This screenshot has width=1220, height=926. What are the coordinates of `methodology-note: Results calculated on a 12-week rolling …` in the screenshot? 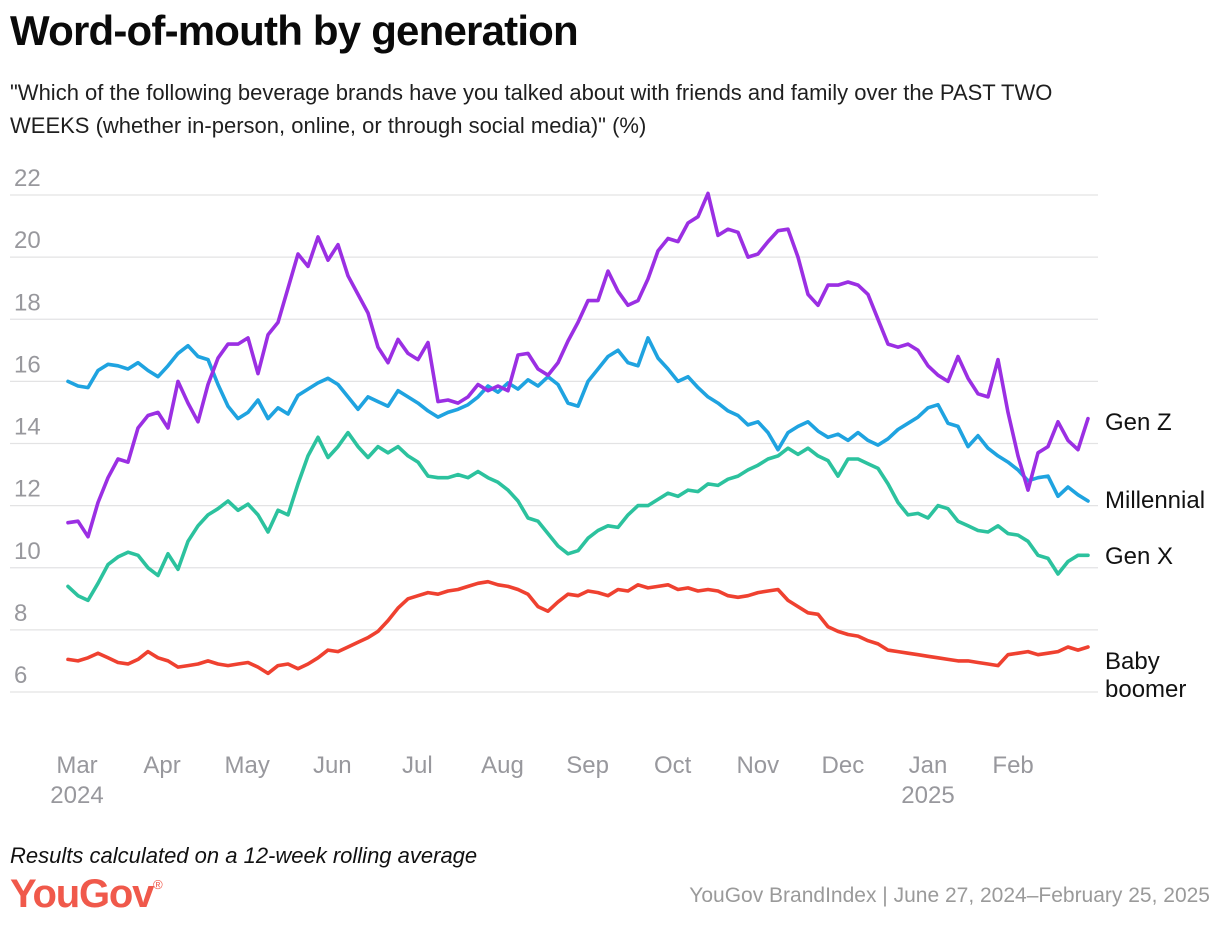 It's located at (244, 855).